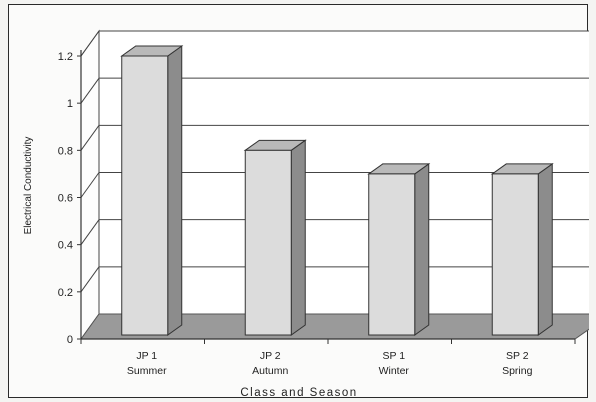 Image resolution: width=596 pixels, height=402 pixels. Describe the element at coordinates (70, 104) in the screenshot. I see `y-tick-label: 1` at that location.